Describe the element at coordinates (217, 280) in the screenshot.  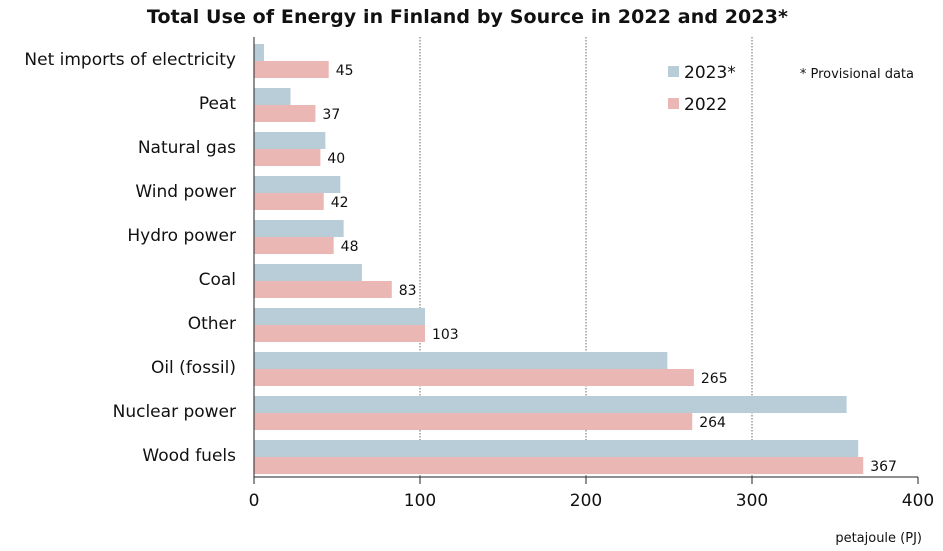
I see `category-label: Coal` at that location.